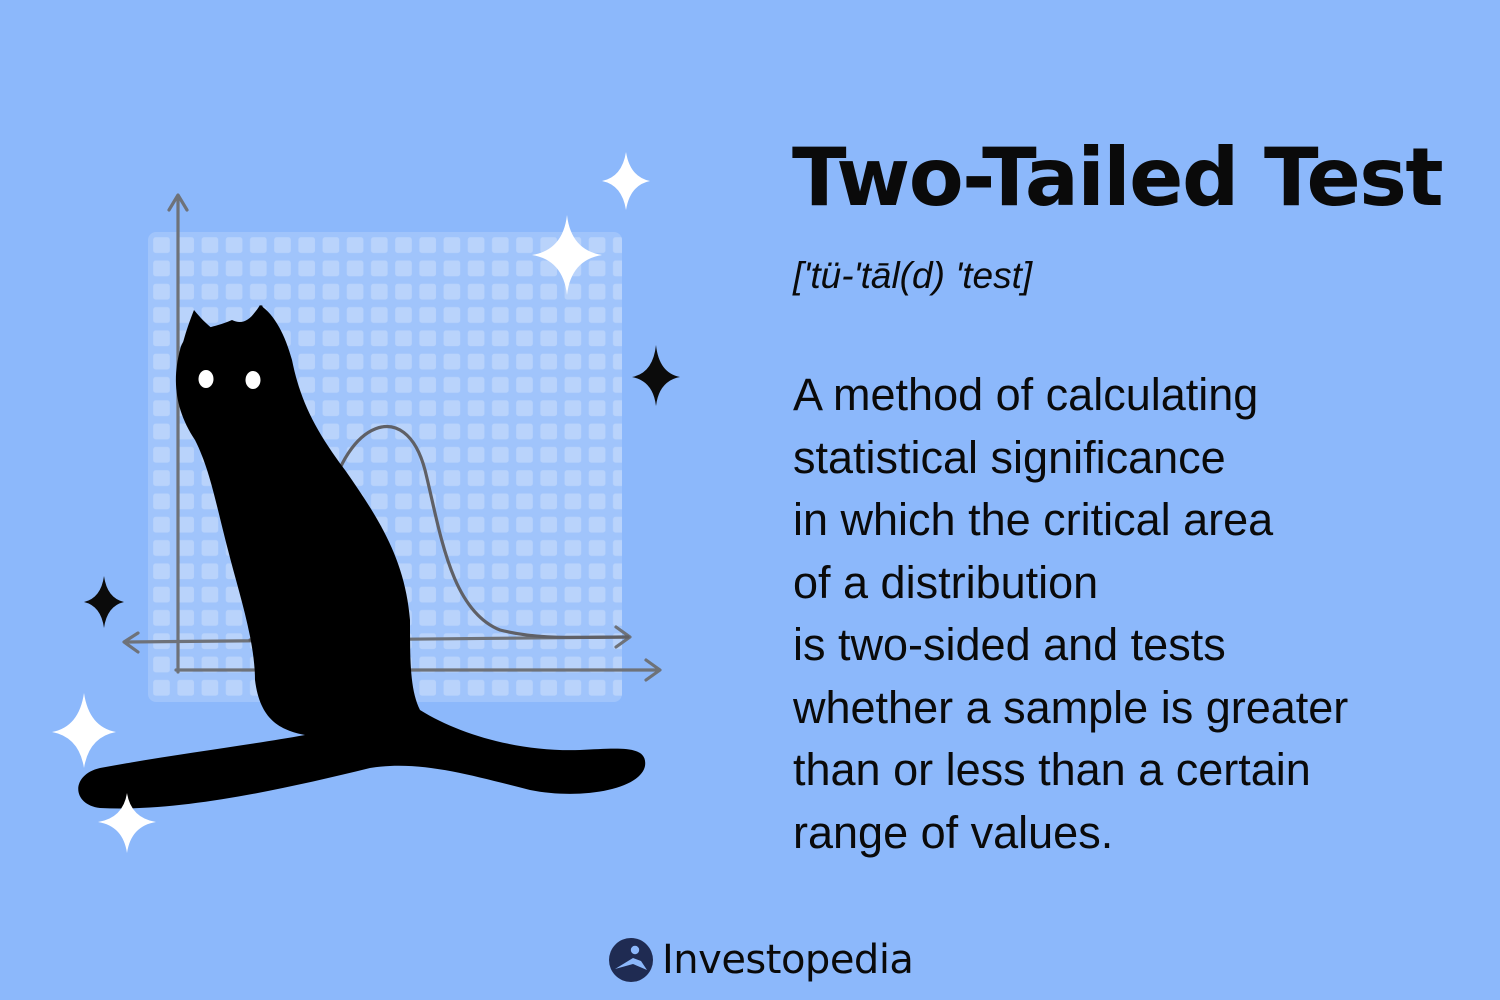 This screenshot has width=1500, height=1000. I want to click on definition-line: of a distribution, so click(946, 582).